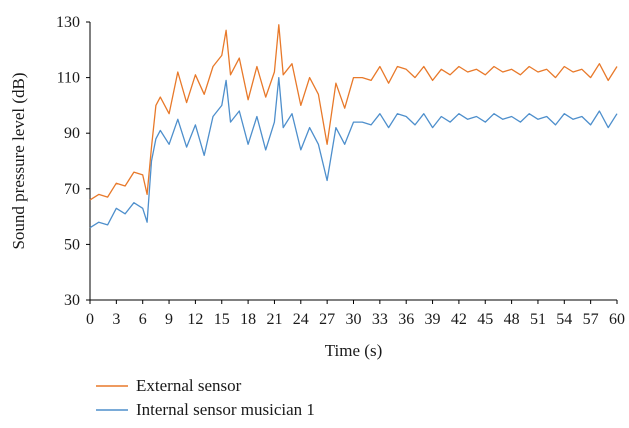 The height and width of the screenshot is (428, 629). What do you see at coordinates (353, 350) in the screenshot?
I see `x-axis-title: Time (s)` at bounding box center [353, 350].